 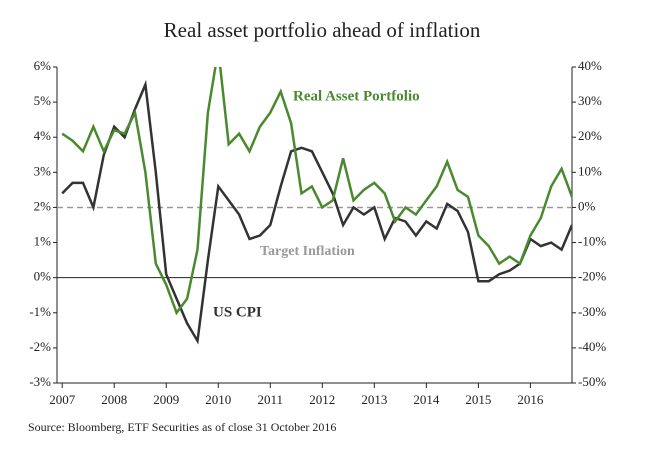 I want to click on y2-tick-label: -20%, so click(x=592, y=276).